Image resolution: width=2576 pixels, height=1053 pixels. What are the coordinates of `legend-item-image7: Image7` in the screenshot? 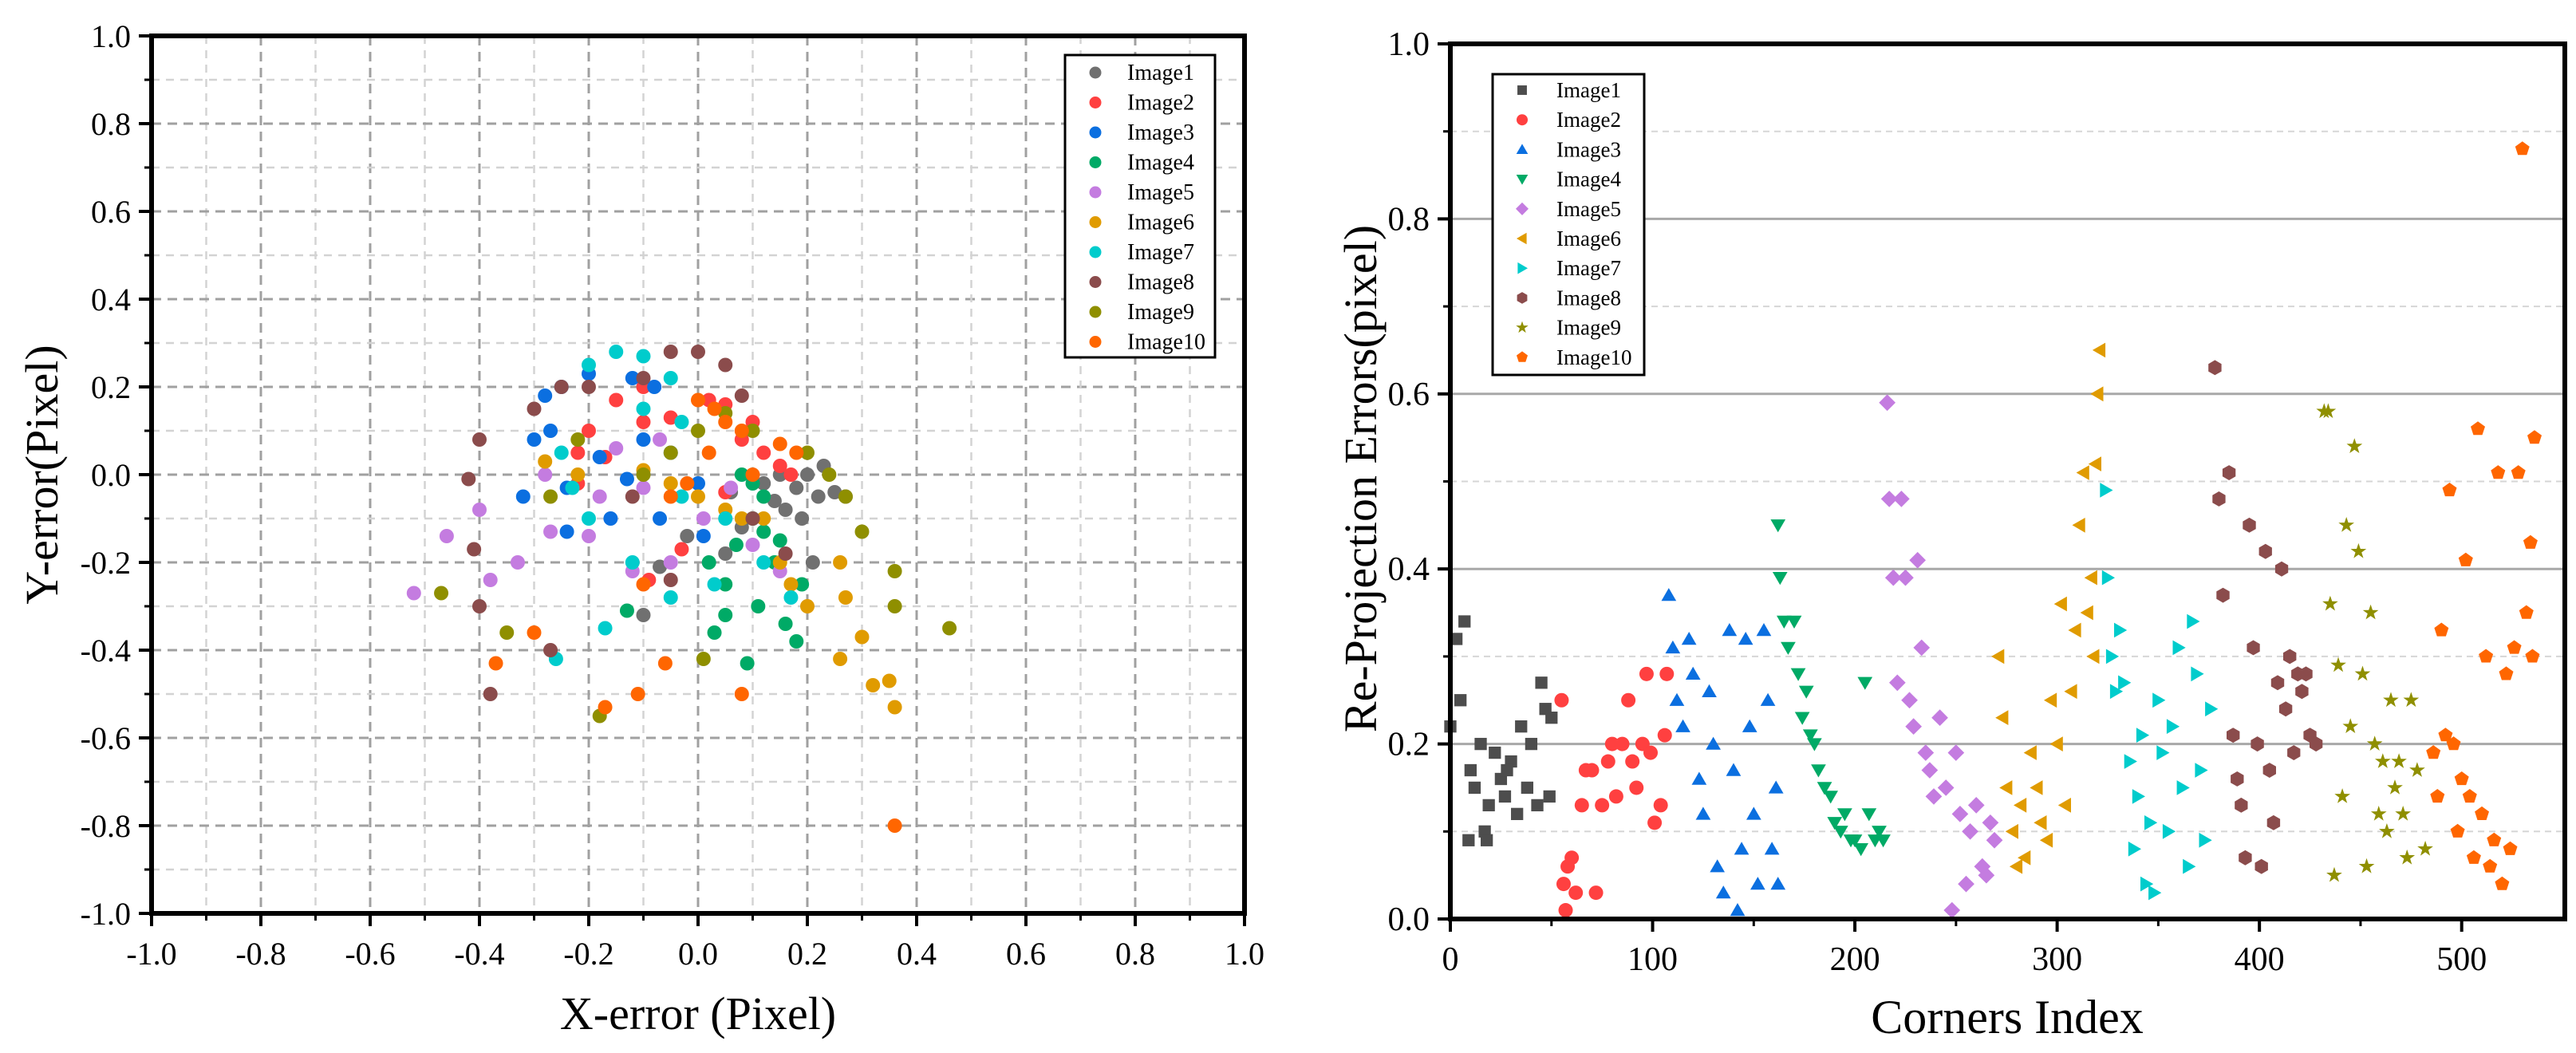 It's located at (1569, 268).